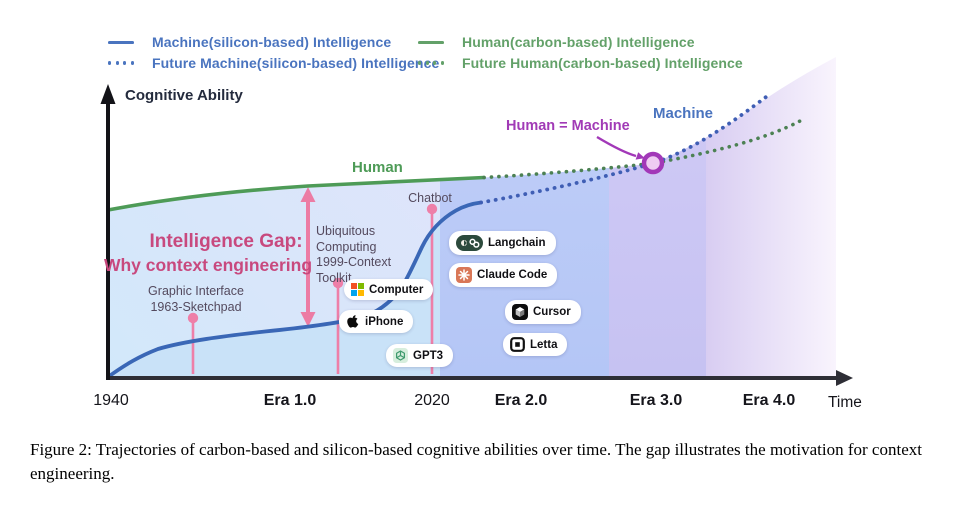 The image size is (960, 513). I want to click on machine-solid-line-swatch, so click(123, 42).